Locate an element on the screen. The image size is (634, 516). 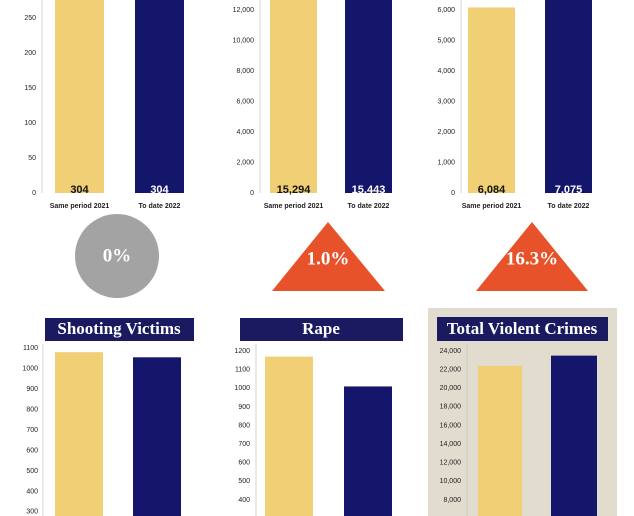
change-label: 1.0% is located at coordinates (328, 258).